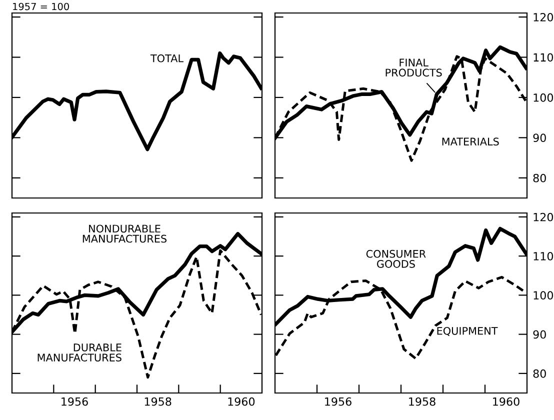 The width and height of the screenshot is (554, 420). What do you see at coordinates (414, 67) in the screenshot?
I see `series-label: FINAL PRODUCTS` at bounding box center [414, 67].